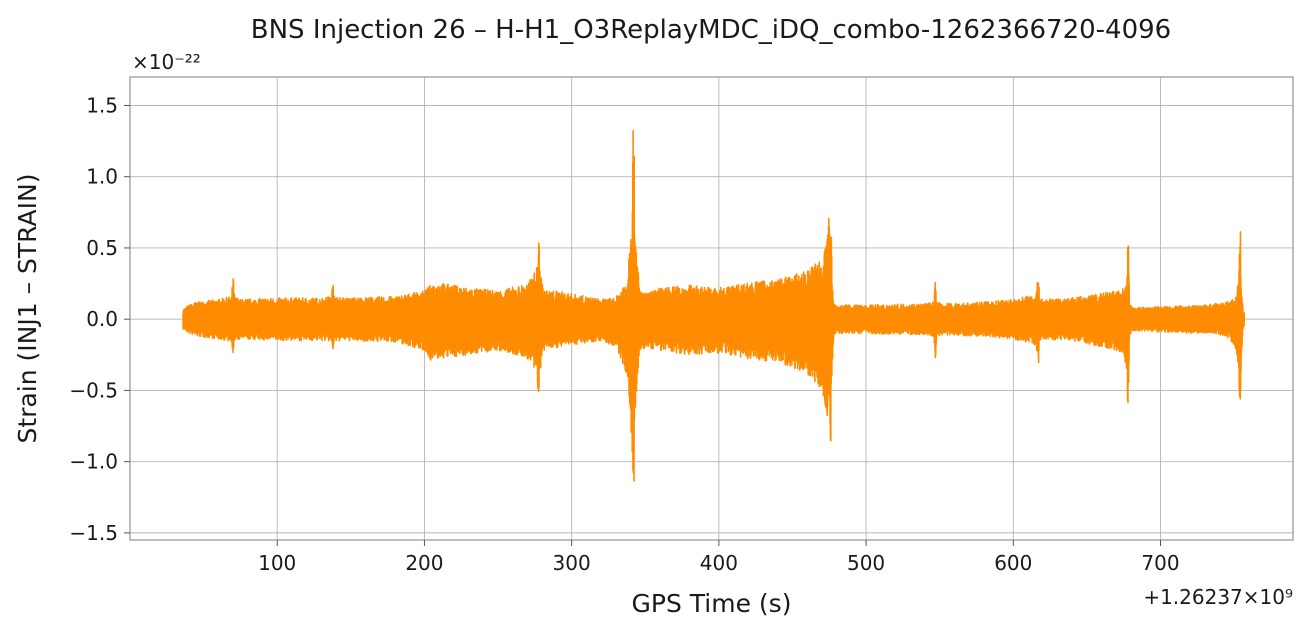 This screenshot has width=1307, height=633. Describe the element at coordinates (1160, 563) in the screenshot. I see `x-tick-label: 700` at that location.